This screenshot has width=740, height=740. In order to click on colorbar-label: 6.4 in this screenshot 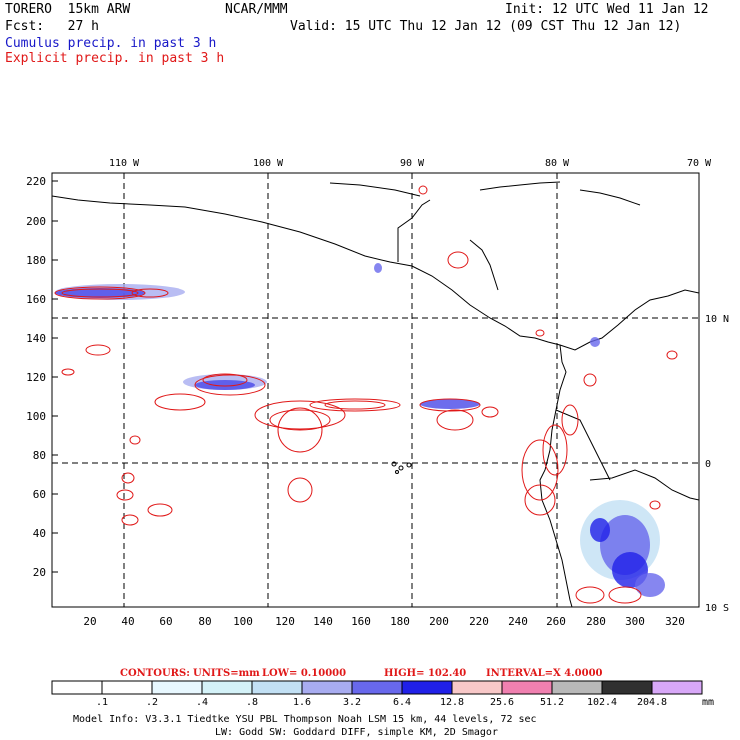, I will do `click(402, 702)`.